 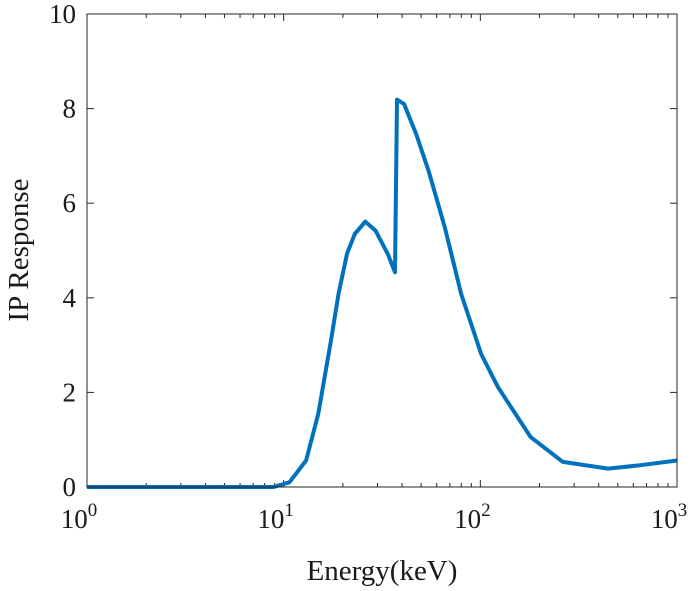 I want to click on x-tick-label: 10³, so click(x=669, y=517).